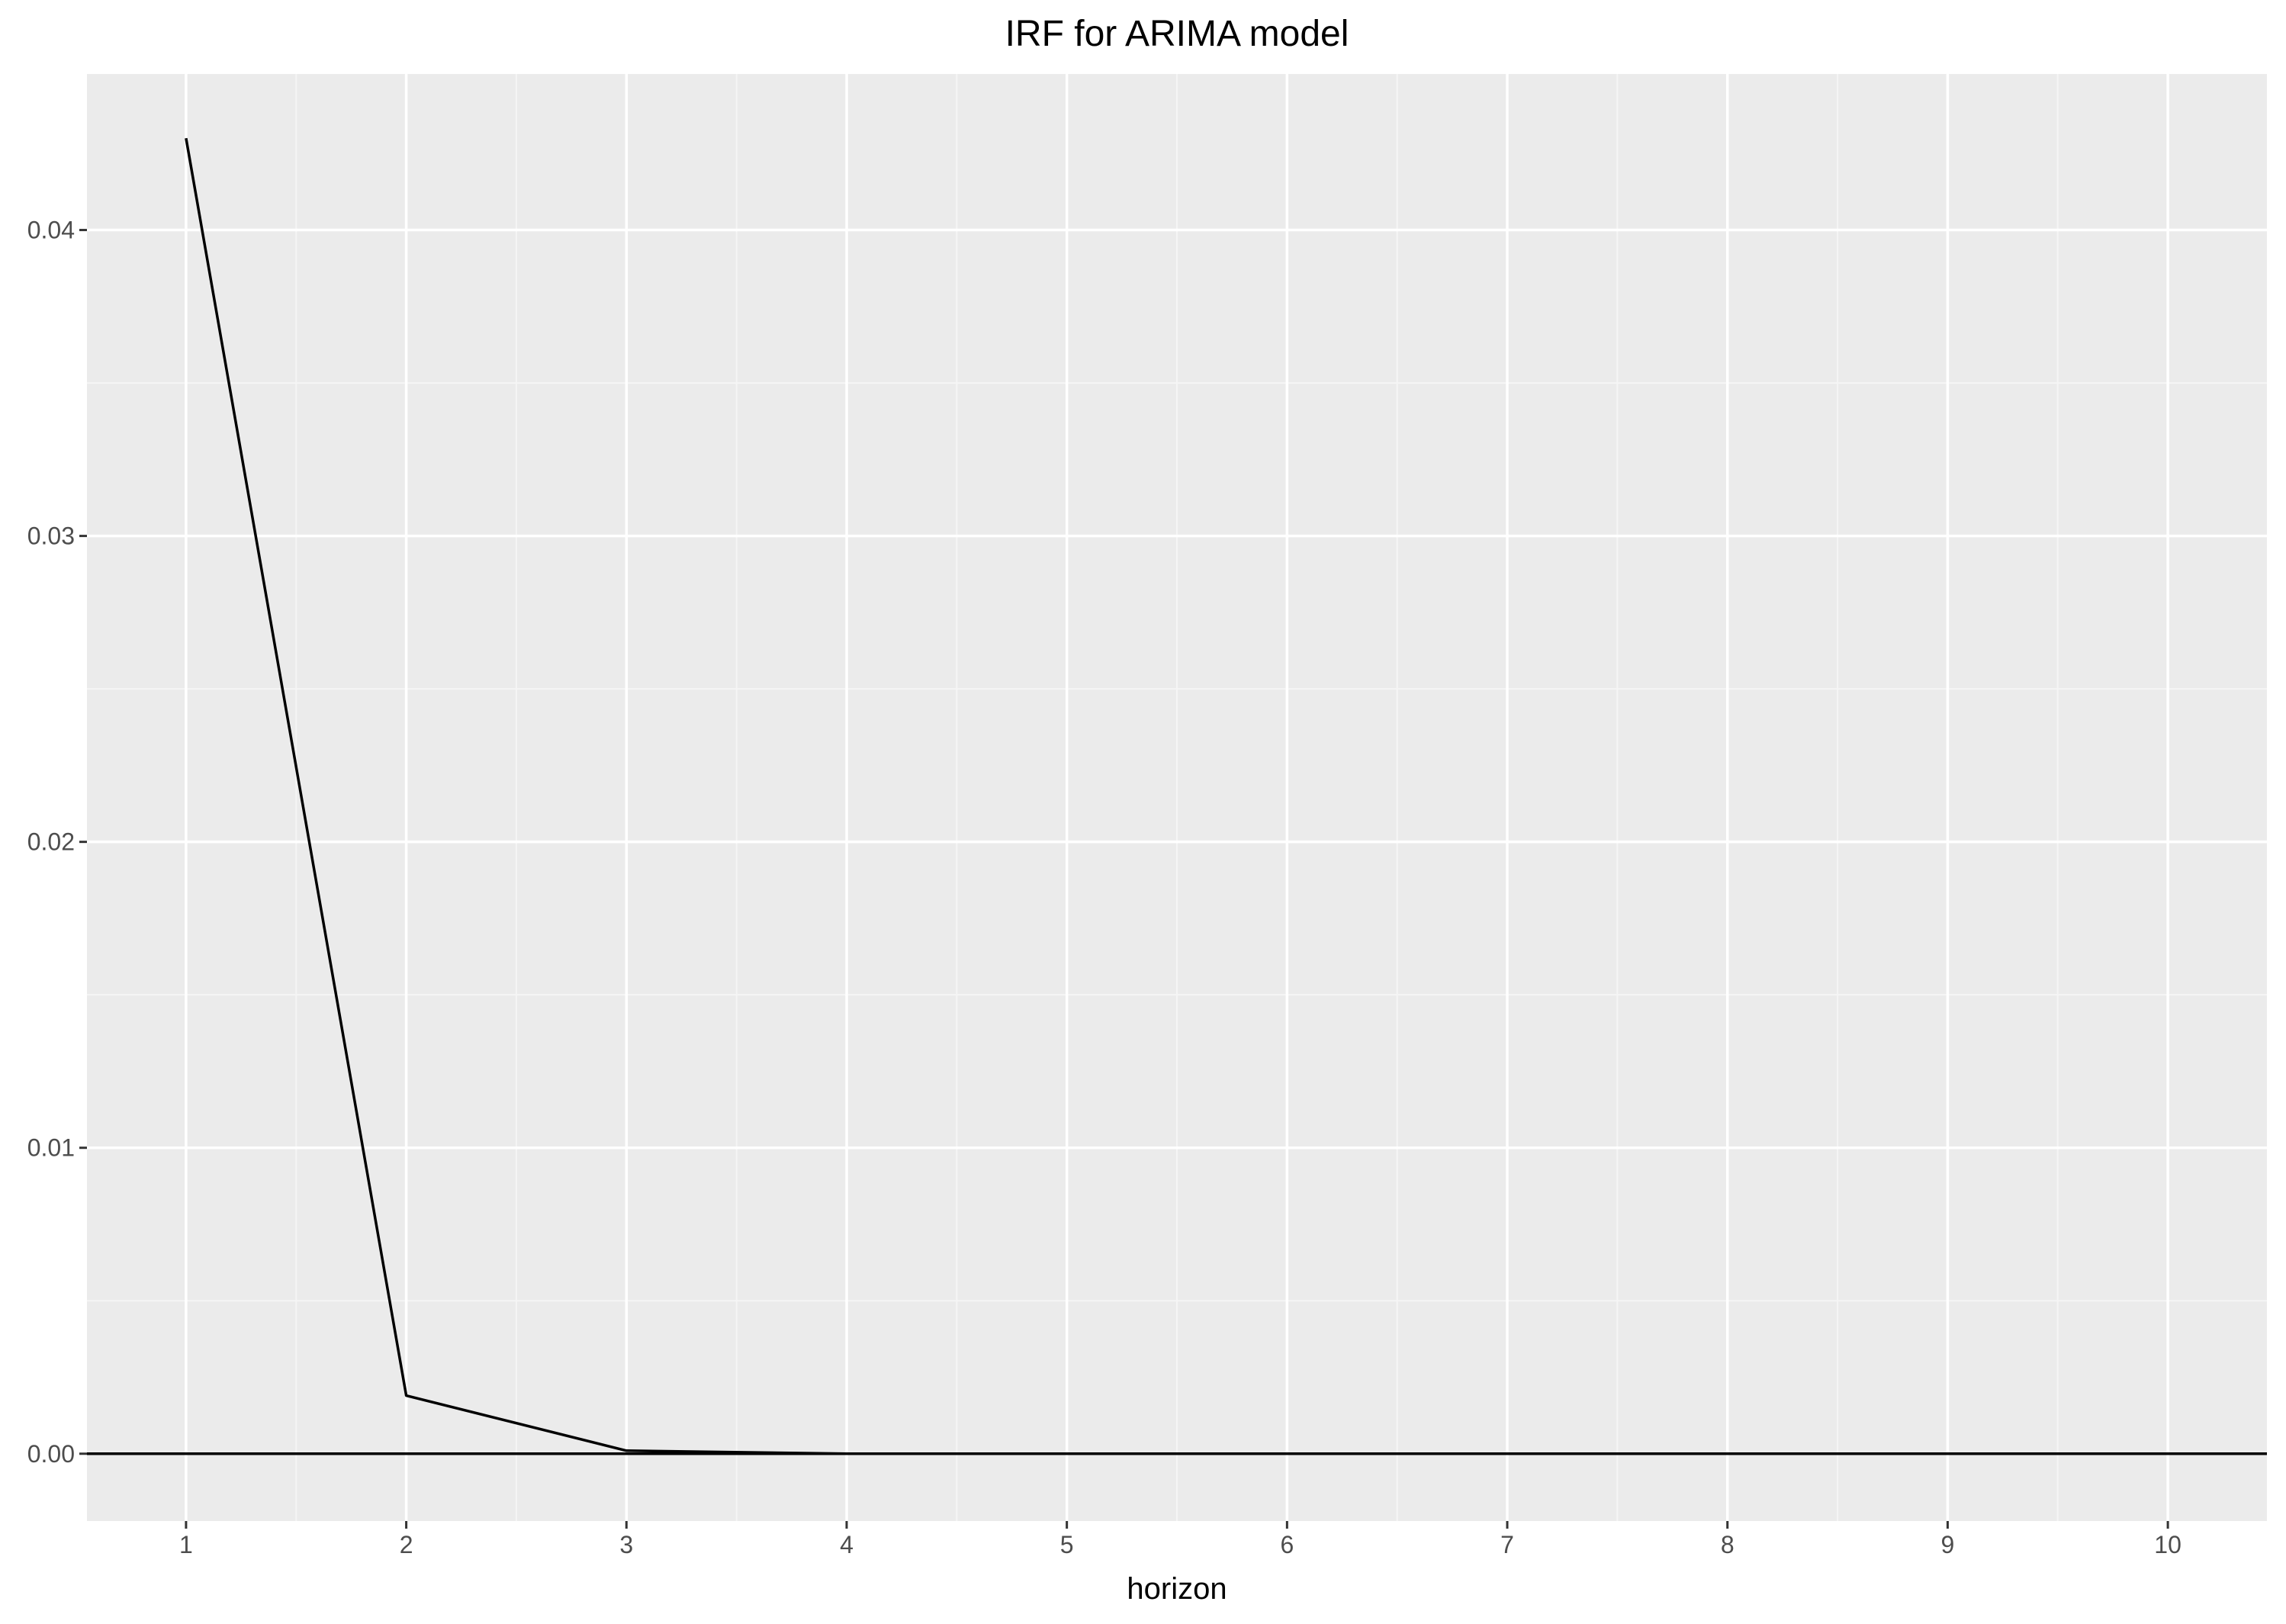  I want to click on x-tick-label: 2, so click(406, 1544).